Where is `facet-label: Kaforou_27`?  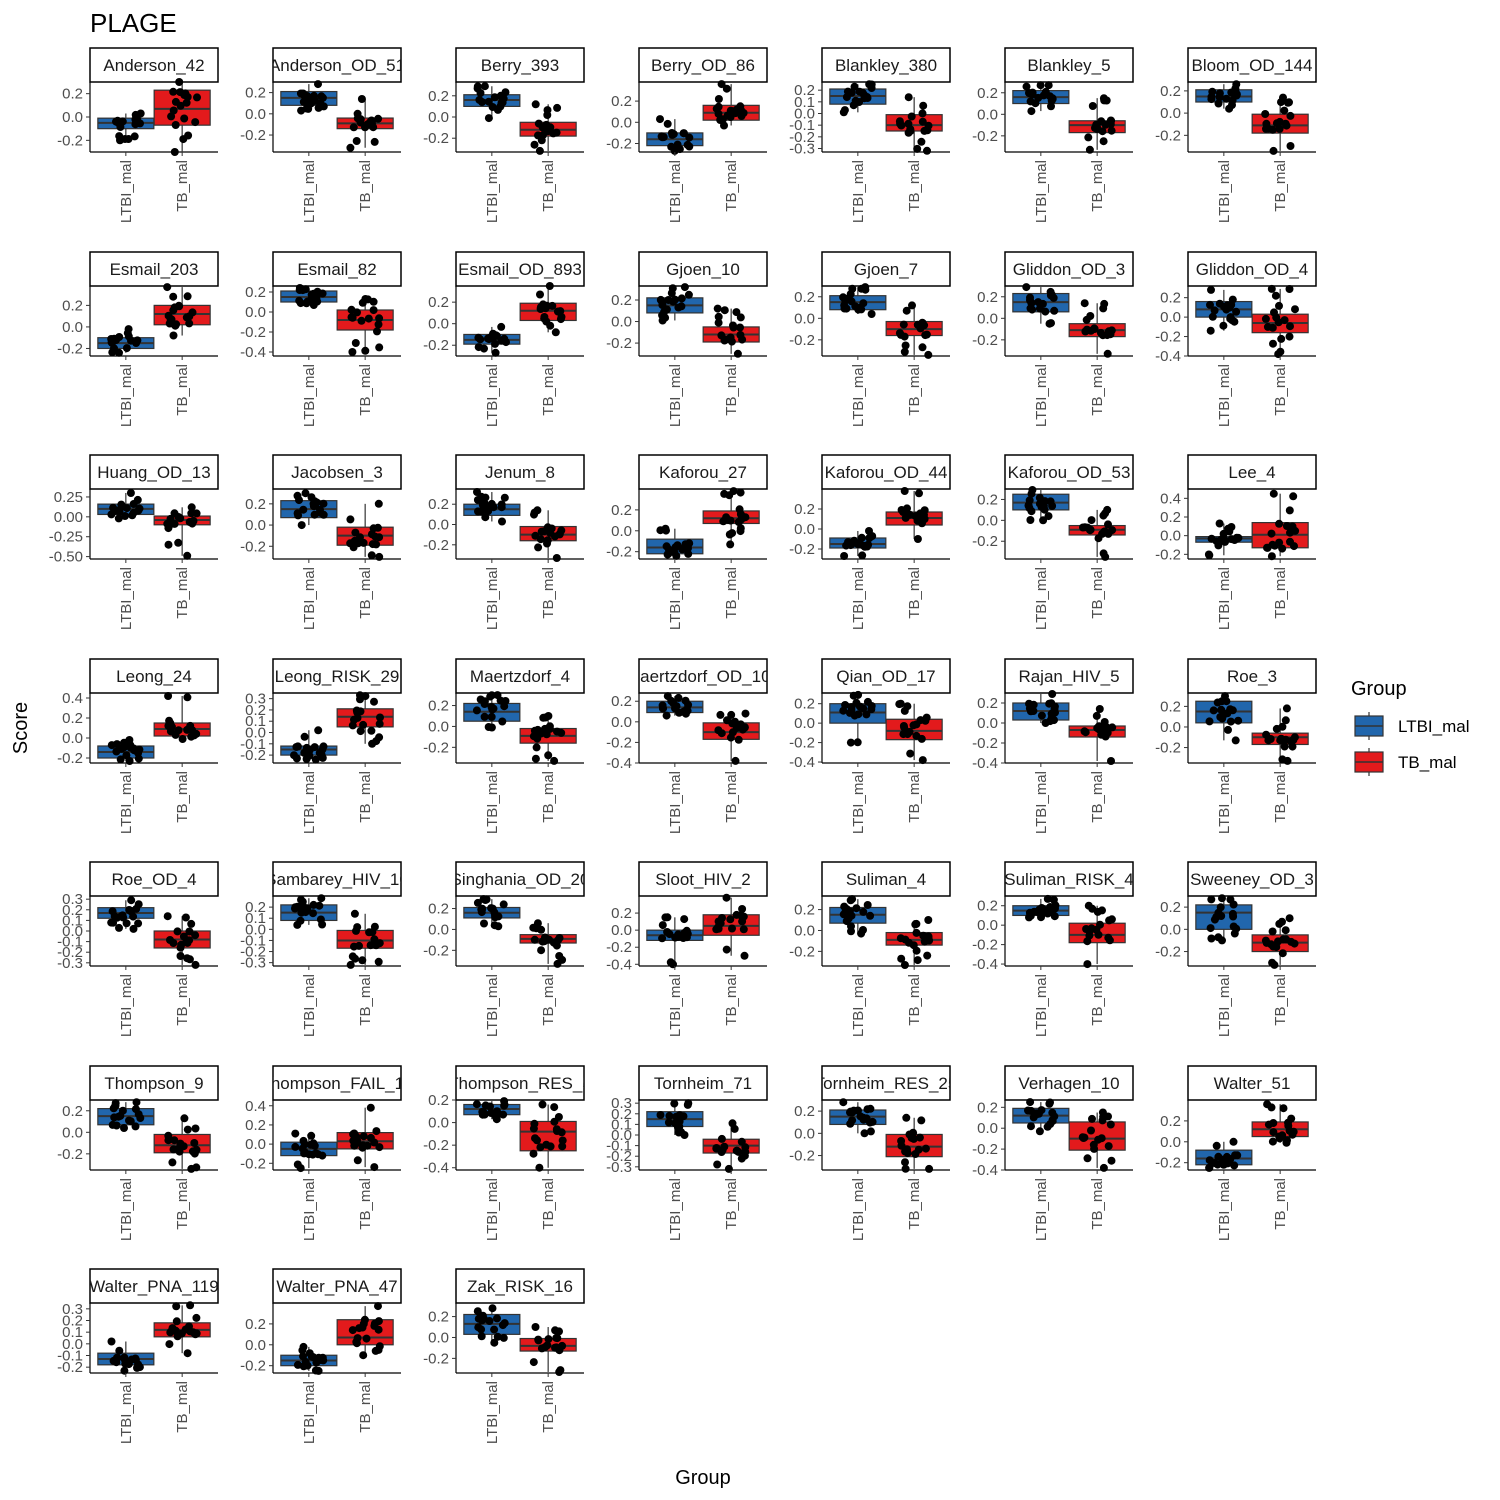 facet-label: Kaforou_27 is located at coordinates (703, 472).